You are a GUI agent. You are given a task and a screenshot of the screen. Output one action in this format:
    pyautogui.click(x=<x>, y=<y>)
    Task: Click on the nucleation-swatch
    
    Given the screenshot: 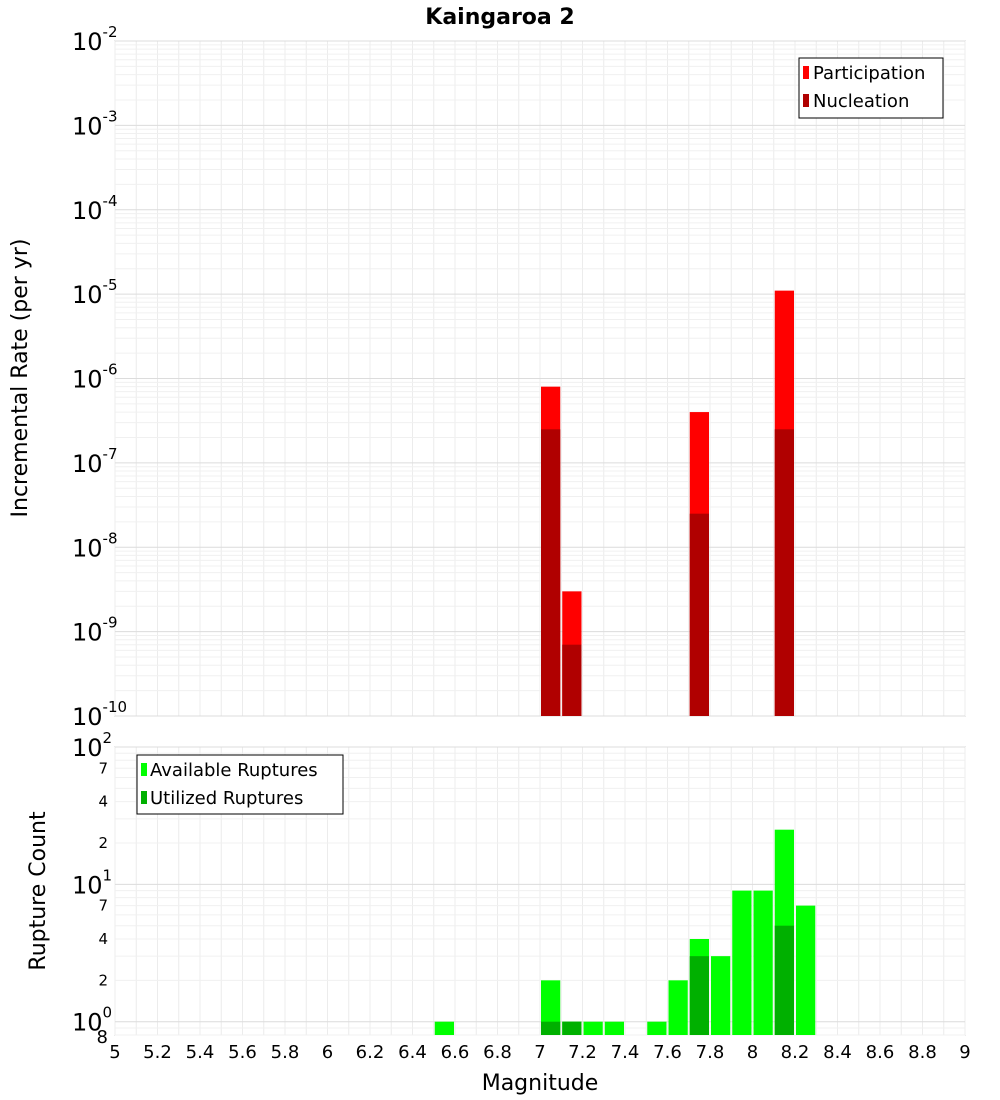 What is the action you would take?
    pyautogui.click(x=806, y=100)
    